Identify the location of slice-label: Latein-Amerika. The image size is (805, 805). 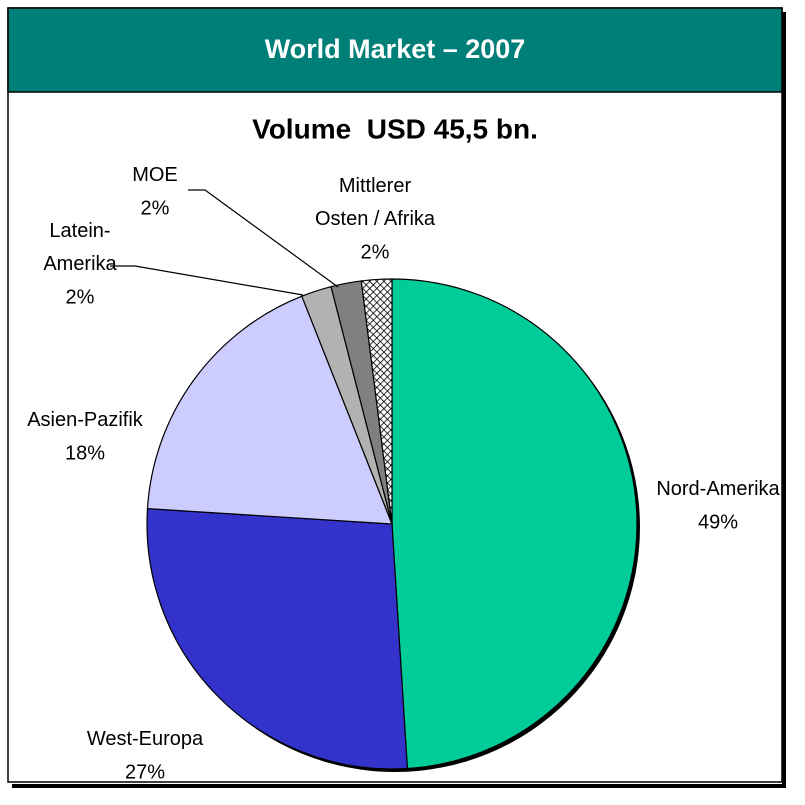
(80, 247).